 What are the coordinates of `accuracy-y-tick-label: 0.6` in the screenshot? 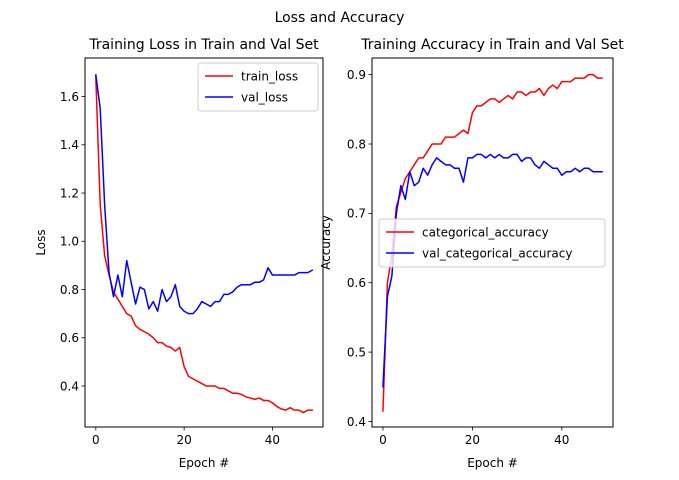 It's located at (356, 283).